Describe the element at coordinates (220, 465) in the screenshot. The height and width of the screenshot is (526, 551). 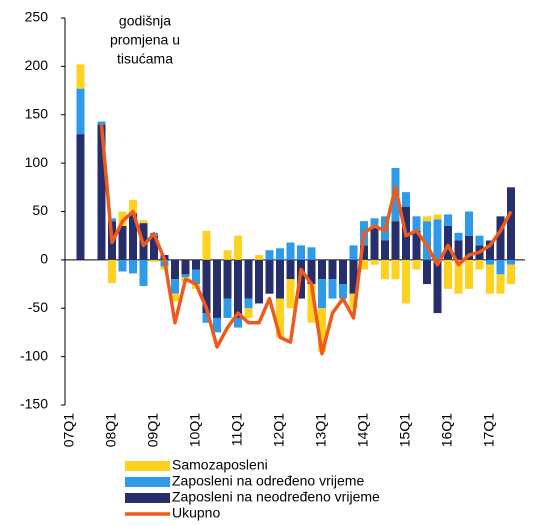
I see `legend-label: Samozaposleni` at that location.